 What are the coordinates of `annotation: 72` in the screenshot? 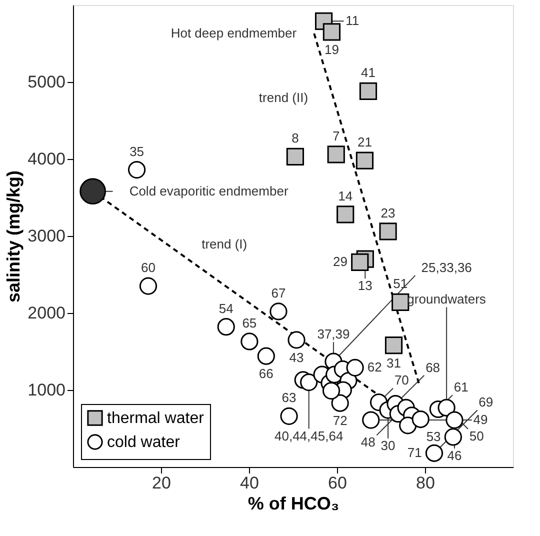 It's located at (340, 420).